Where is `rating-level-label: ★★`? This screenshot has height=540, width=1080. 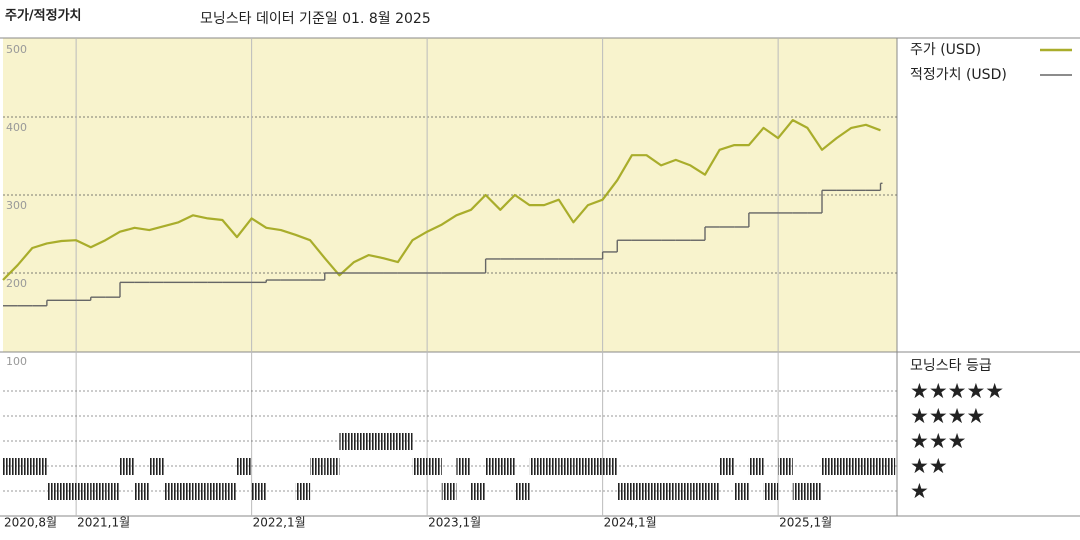
rating-level-label: ★★ is located at coordinates (929, 466).